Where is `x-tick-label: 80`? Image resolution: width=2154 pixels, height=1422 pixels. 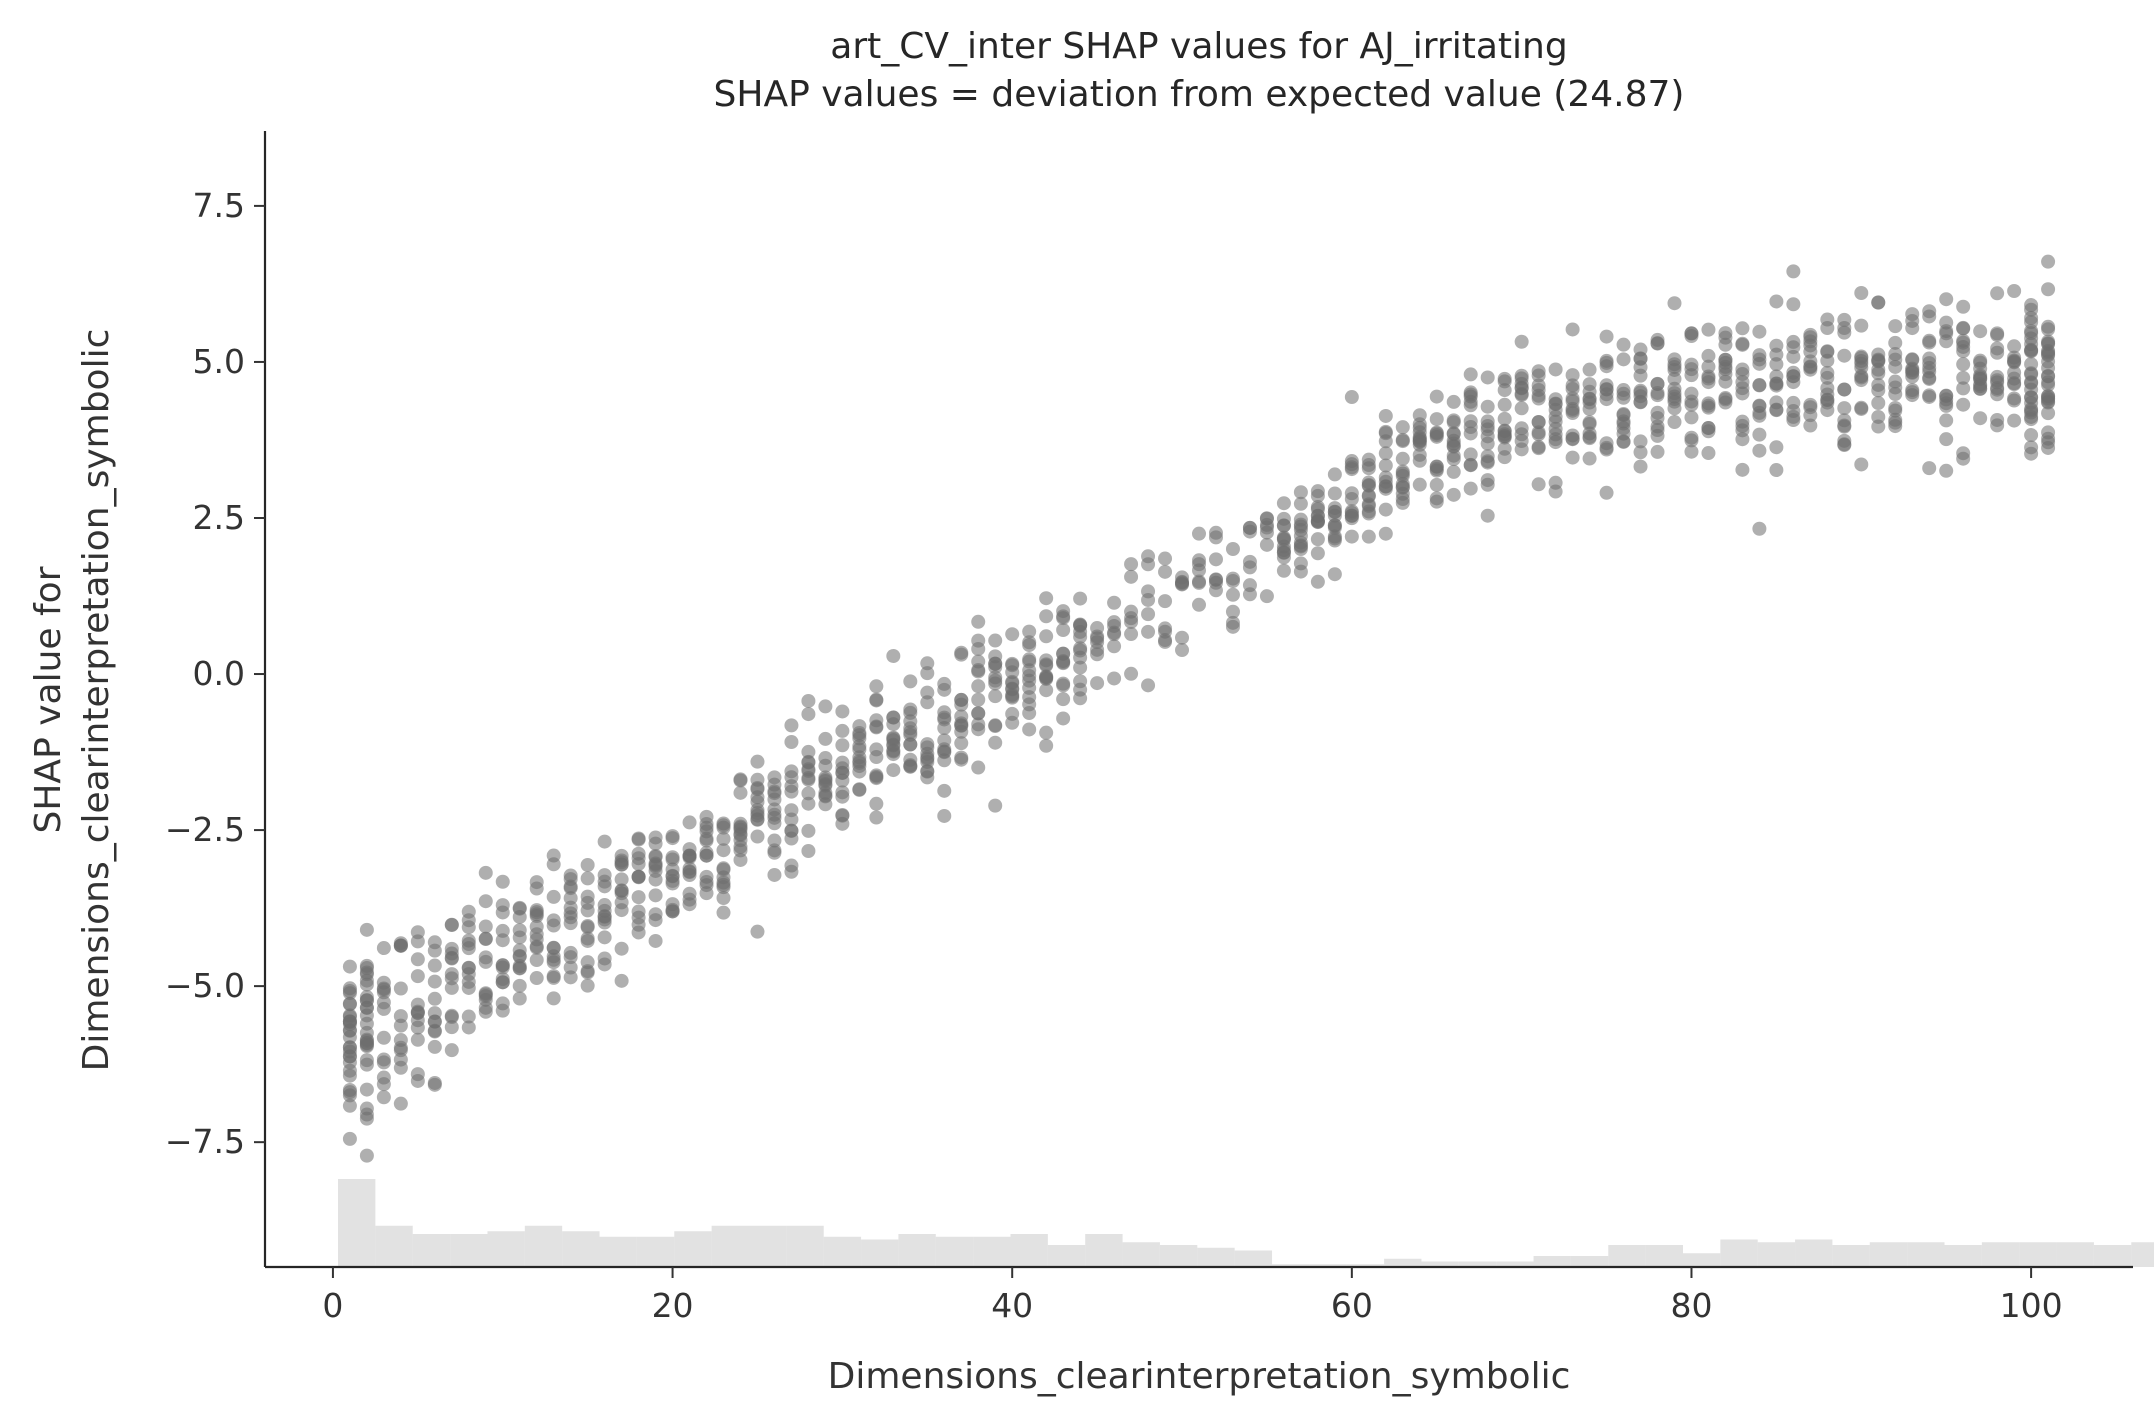 x-tick-label: 80 is located at coordinates (1691, 1305).